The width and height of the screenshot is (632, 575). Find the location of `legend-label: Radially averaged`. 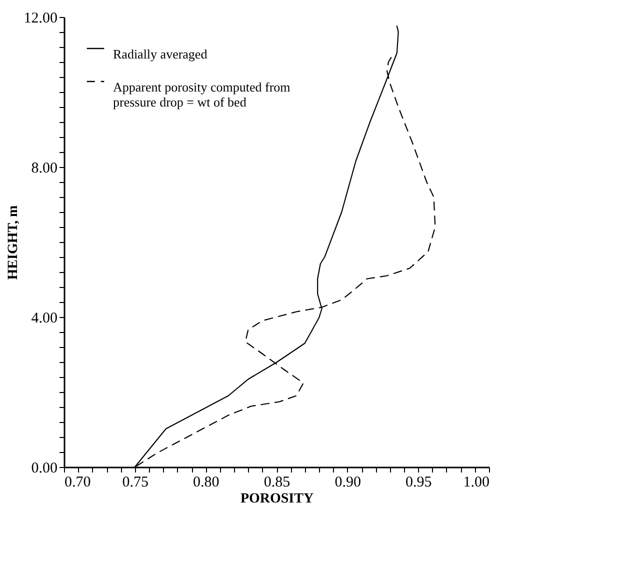

legend-label: Radially averaged is located at coordinates (160, 54).